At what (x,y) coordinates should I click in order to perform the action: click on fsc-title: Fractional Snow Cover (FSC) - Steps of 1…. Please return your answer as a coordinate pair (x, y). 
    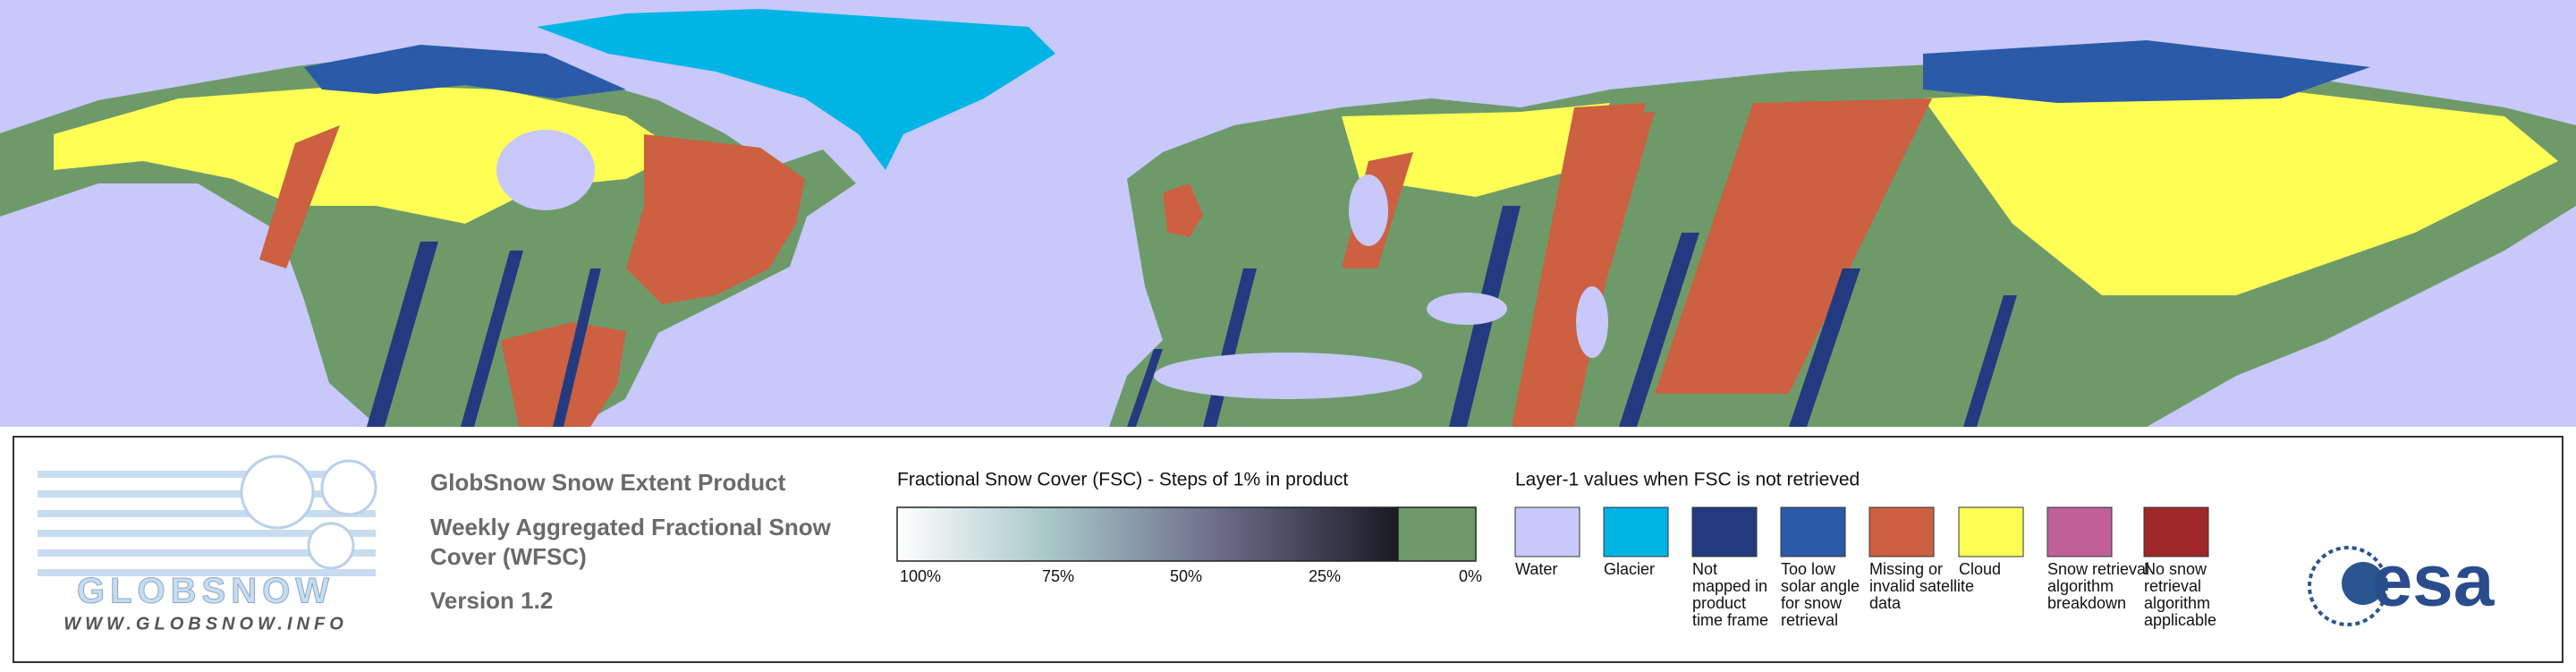
    Looking at the image, I should click on (1122, 480).